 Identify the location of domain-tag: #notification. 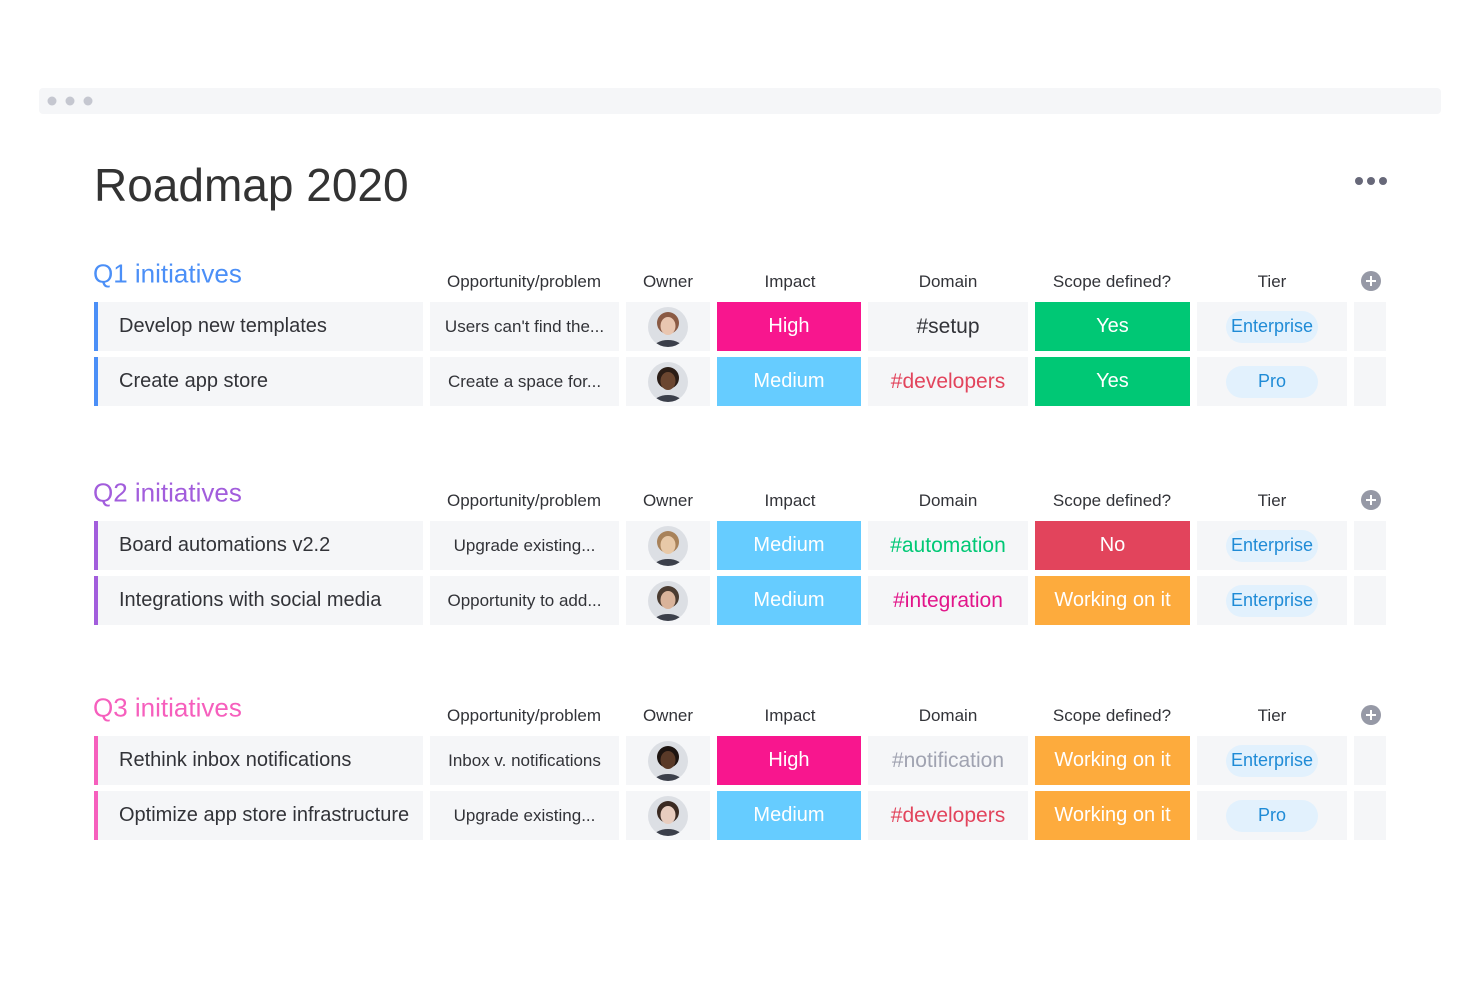
(948, 760).